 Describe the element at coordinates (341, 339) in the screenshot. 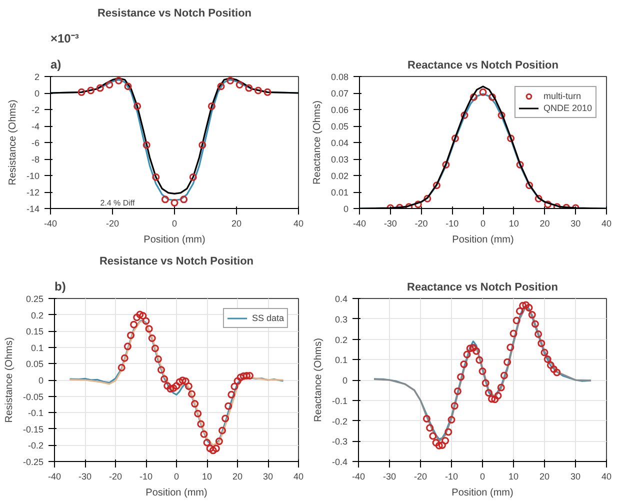

I see `y-tick-label: 0.2` at that location.